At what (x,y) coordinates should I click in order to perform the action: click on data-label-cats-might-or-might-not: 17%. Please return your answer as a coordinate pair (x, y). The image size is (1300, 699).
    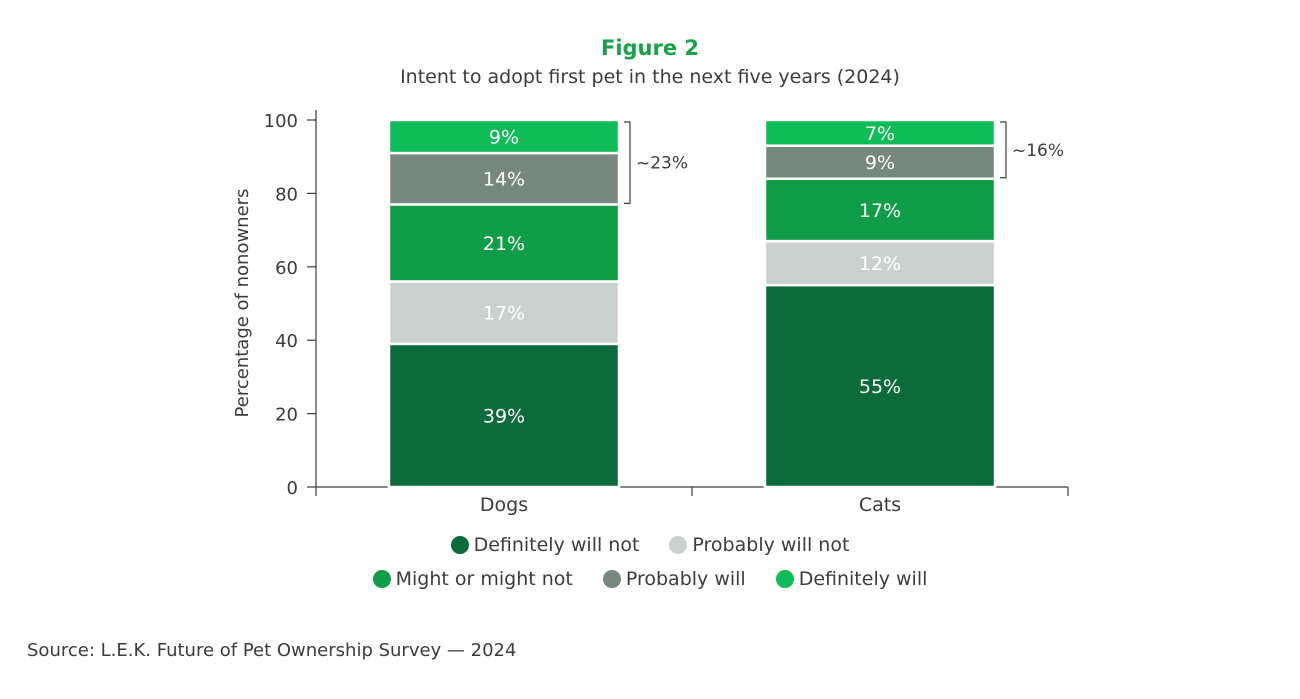
    Looking at the image, I should click on (880, 211).